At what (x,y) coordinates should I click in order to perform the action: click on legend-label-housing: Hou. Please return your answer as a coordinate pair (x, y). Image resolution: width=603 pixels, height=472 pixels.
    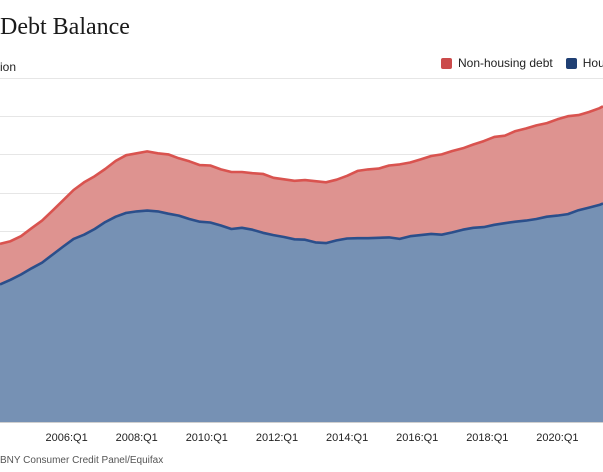
    Looking at the image, I should click on (592, 63).